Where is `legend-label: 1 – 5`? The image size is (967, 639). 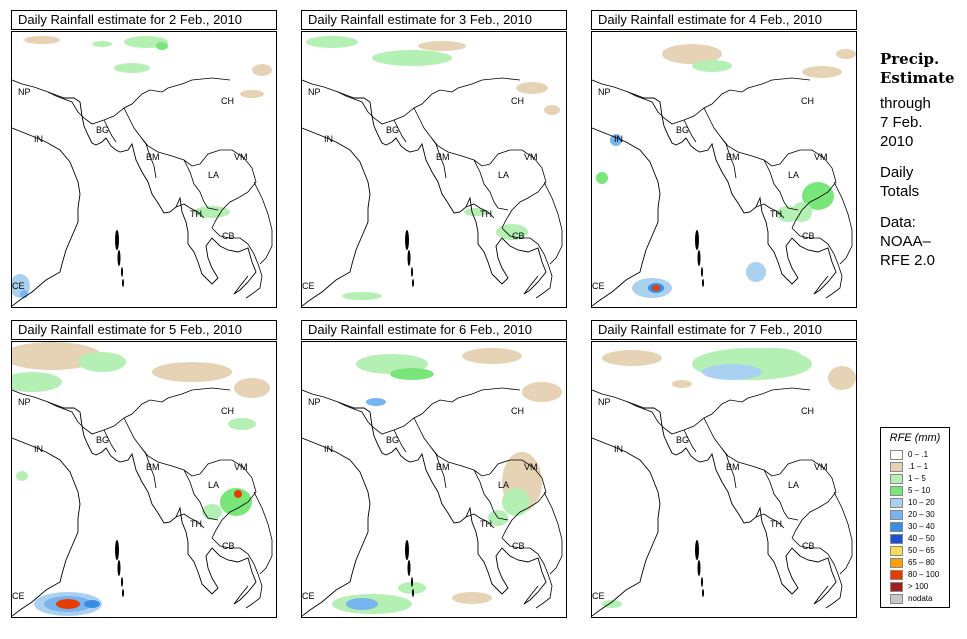 legend-label: 1 – 5 is located at coordinates (917, 478).